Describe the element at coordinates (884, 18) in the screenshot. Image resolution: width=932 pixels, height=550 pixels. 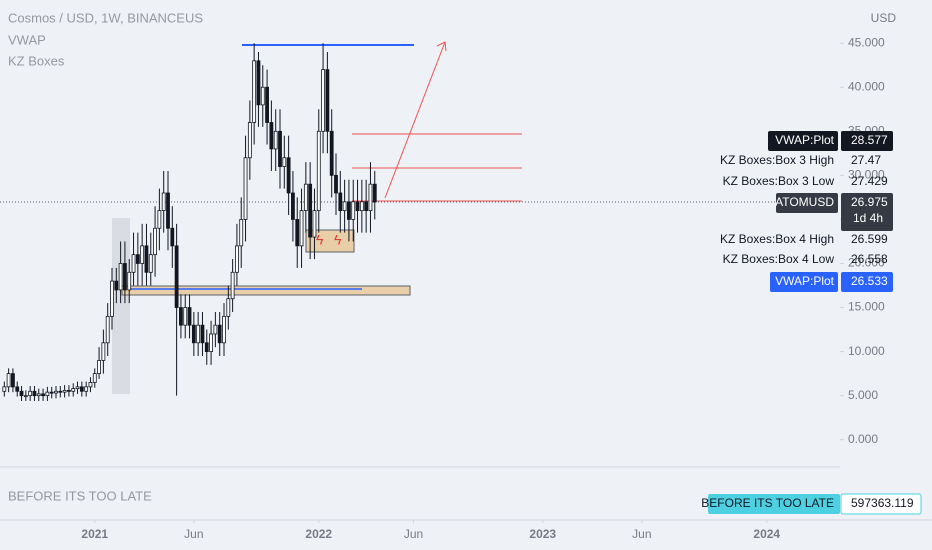
I see `unit-label: USD` at that location.